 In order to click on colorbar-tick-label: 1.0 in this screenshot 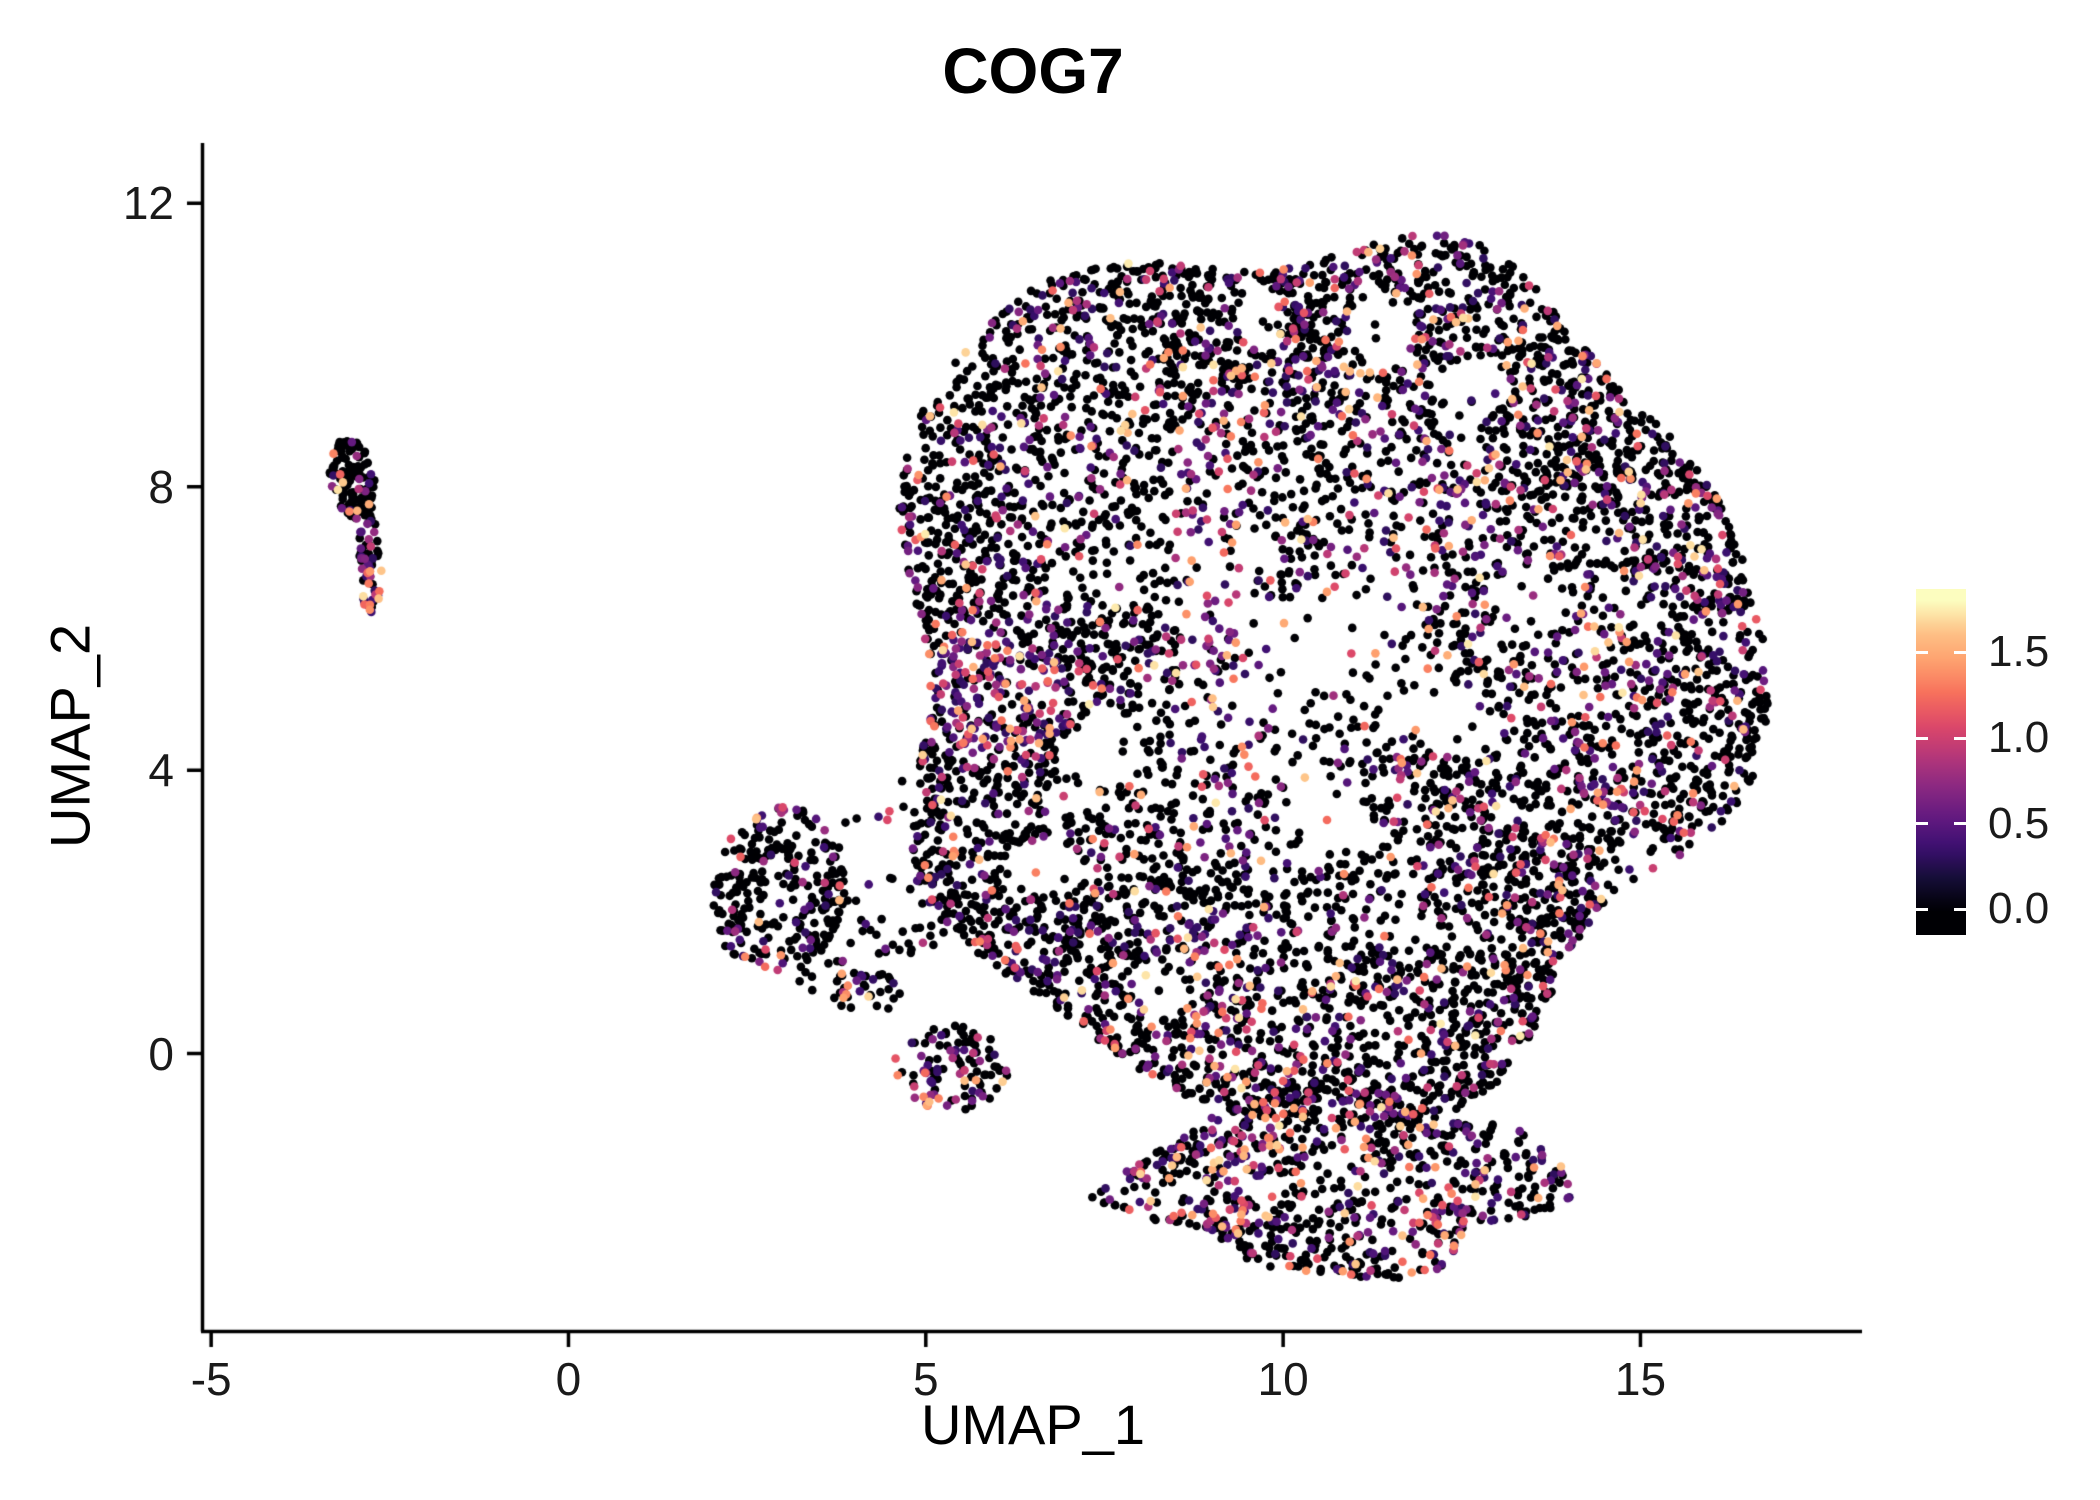, I will do `click(2019, 738)`.